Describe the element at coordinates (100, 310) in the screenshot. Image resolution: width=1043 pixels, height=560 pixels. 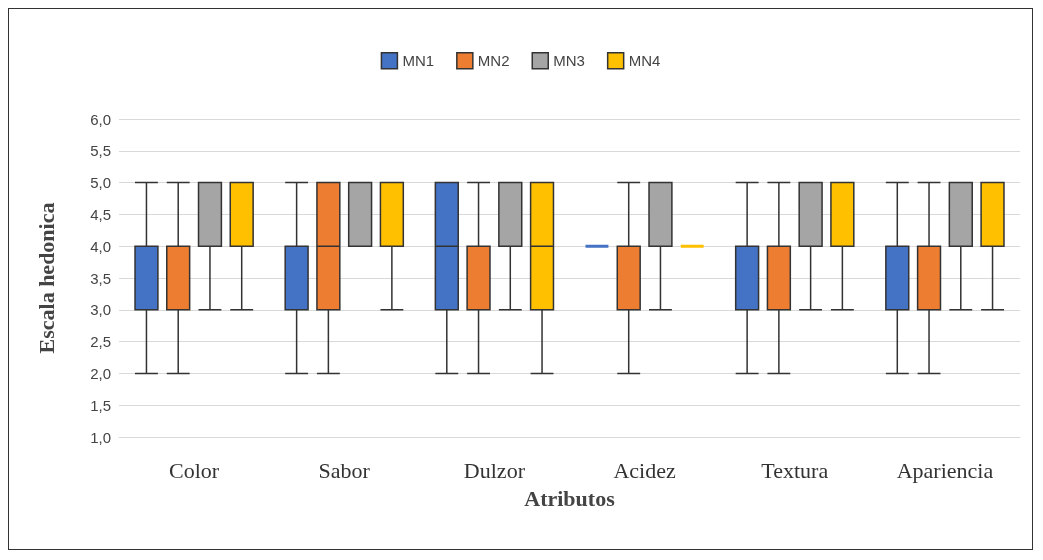
I see `y-tick-label: 3,0` at that location.